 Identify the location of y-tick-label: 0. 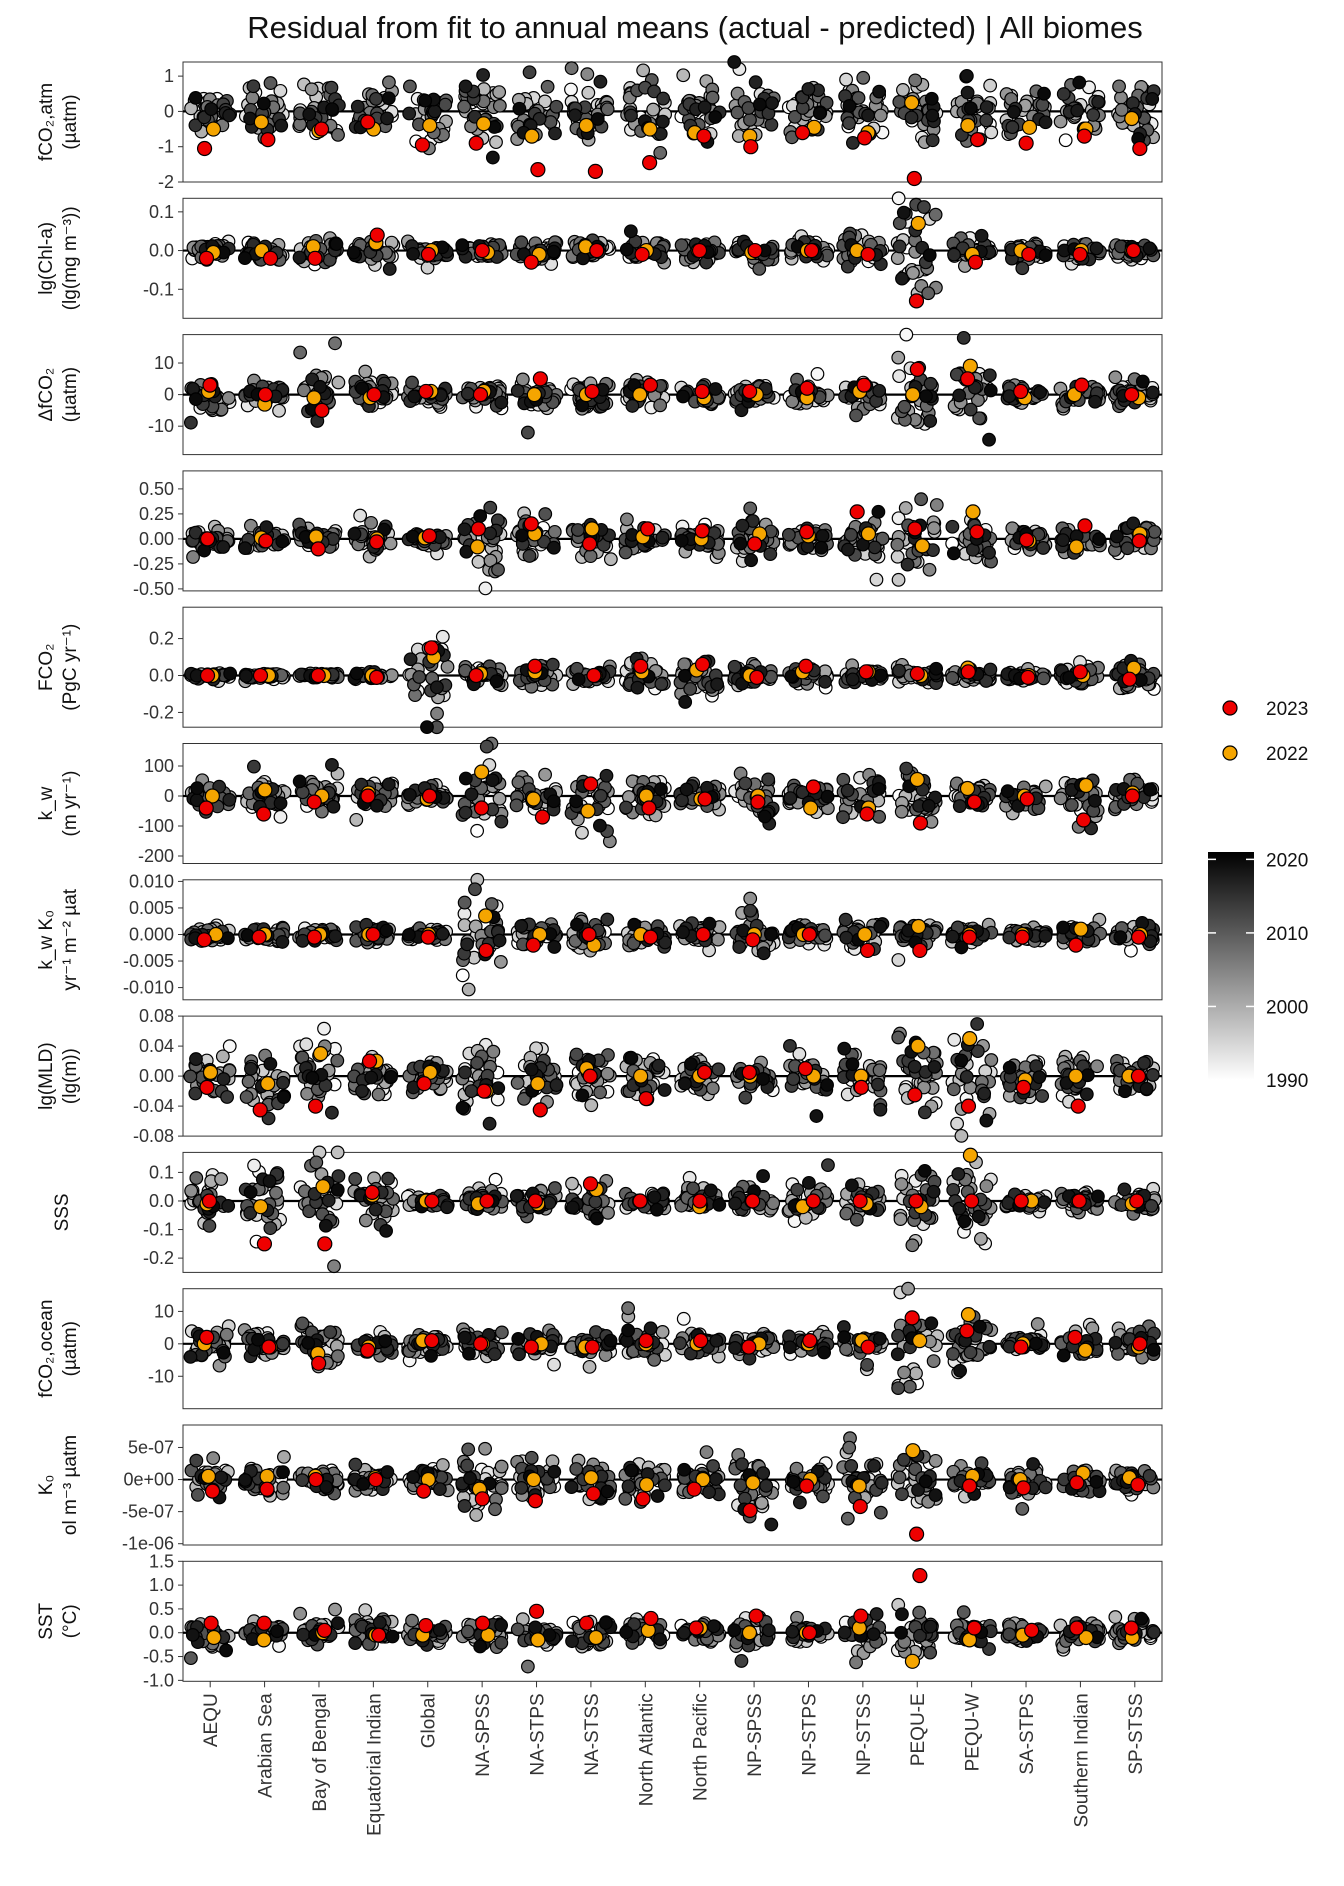
(169, 111).